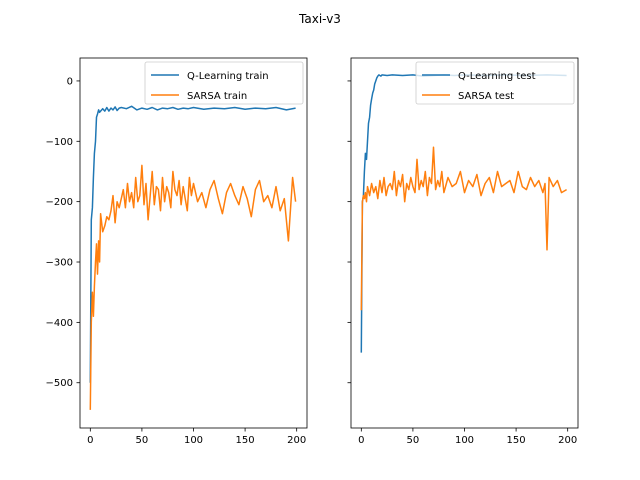 The width and height of the screenshot is (640, 480). What do you see at coordinates (217, 96) in the screenshot?
I see `legend-label: SARSA train` at bounding box center [217, 96].